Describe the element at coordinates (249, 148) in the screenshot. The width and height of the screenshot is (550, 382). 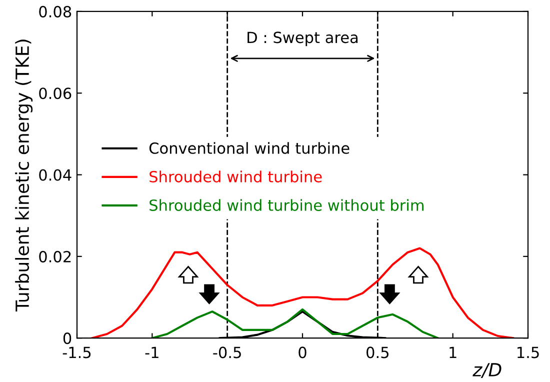
I see `legend-label: Conventional wind turbine` at that location.